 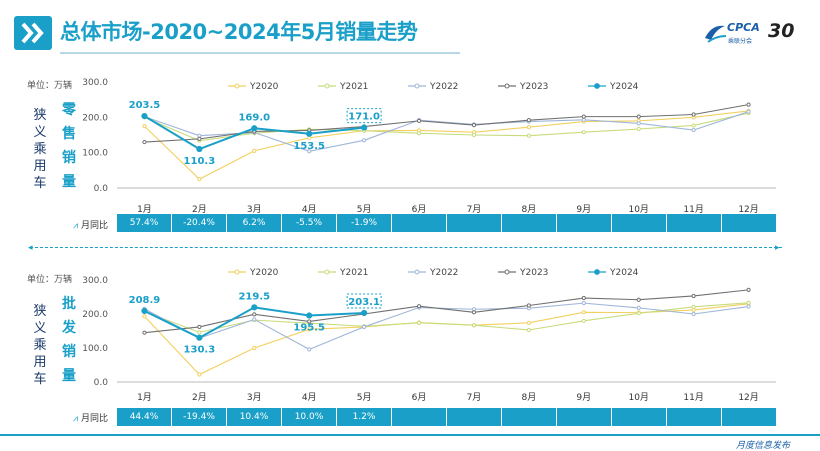 What do you see at coordinates (364, 417) in the screenshot?
I see `yoy-cell: 1.2%` at bounding box center [364, 417].